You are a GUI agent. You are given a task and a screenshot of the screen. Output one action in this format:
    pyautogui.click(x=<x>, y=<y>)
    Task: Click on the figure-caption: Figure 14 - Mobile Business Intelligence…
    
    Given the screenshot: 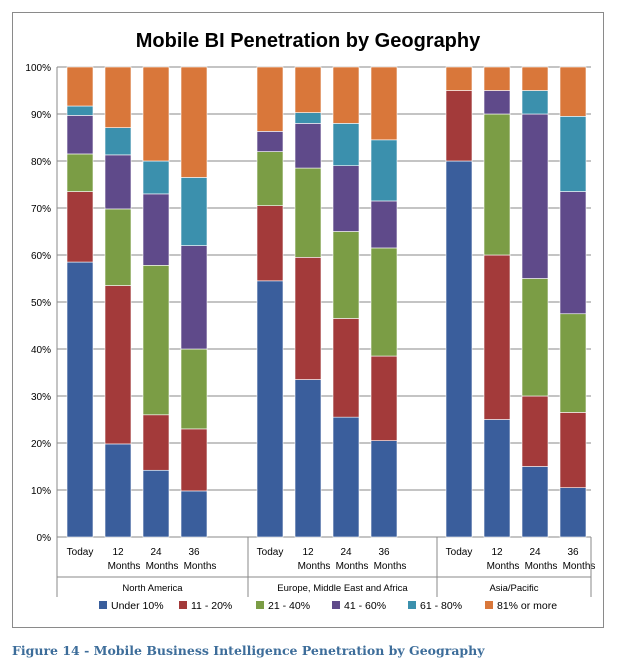 What is the action you would take?
    pyautogui.click(x=248, y=650)
    